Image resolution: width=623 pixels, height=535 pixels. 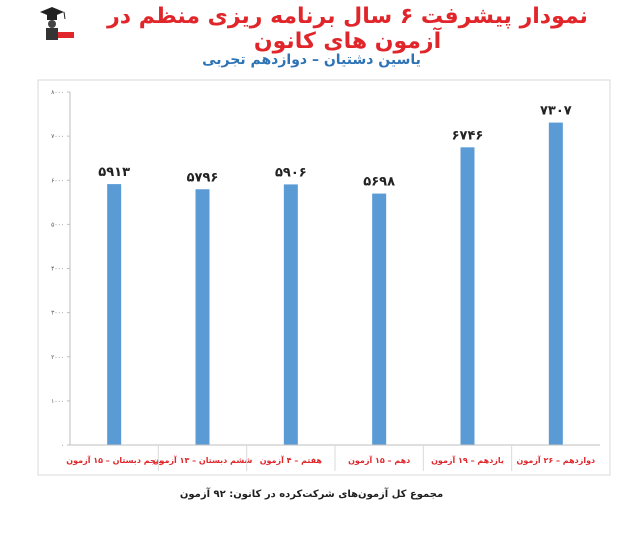 I want to click on y-tick-label: ۸۰۰۰, so click(x=57, y=92).